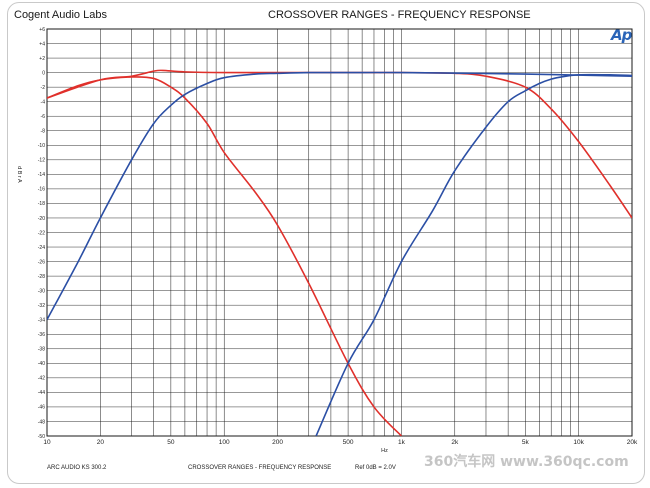  I want to click on x-tick-label: 200, so click(277, 442).